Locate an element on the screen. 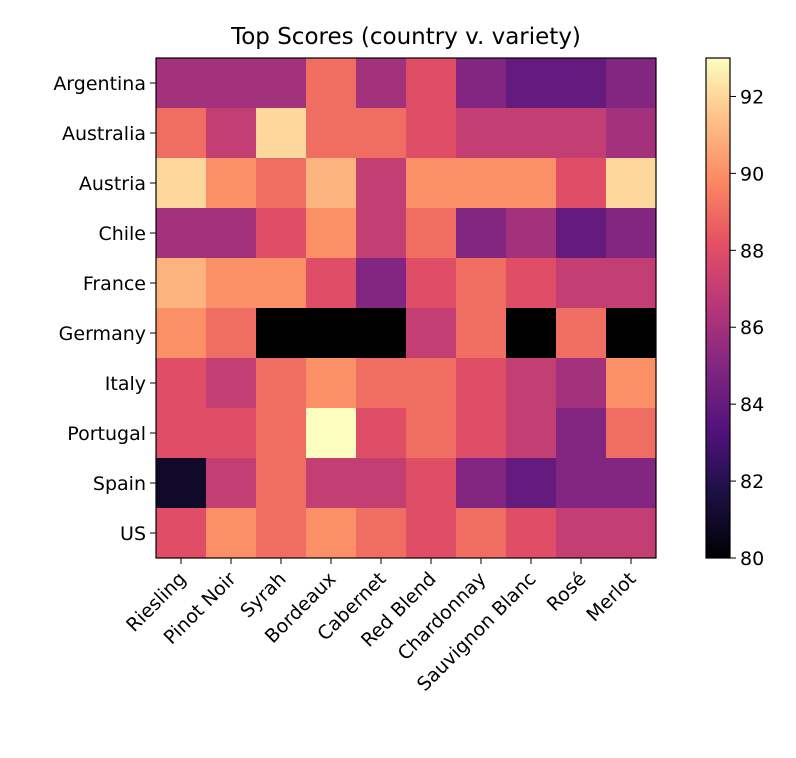  y-tick-label: France is located at coordinates (114, 284).